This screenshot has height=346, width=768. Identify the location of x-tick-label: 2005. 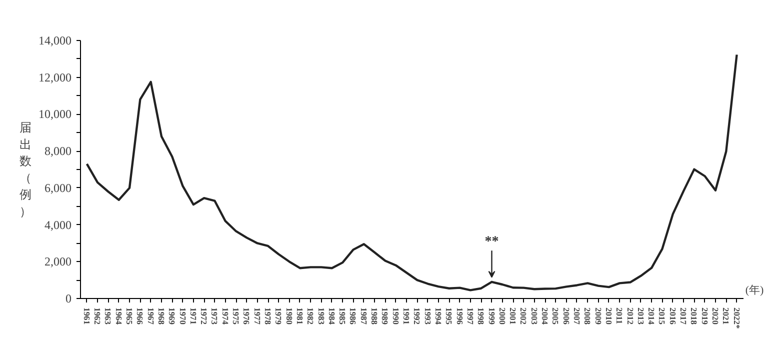
(555, 316).